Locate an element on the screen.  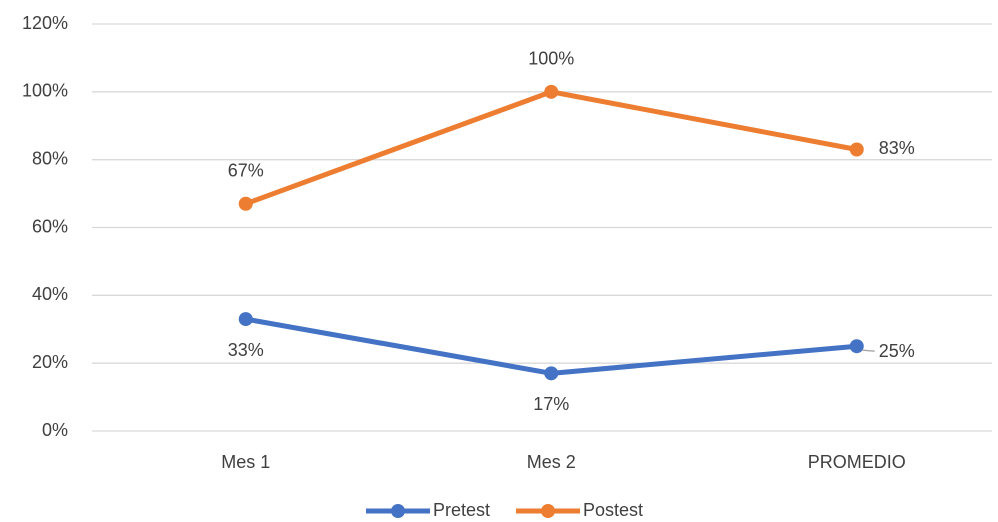
data-label: 25% is located at coordinates (897, 351).